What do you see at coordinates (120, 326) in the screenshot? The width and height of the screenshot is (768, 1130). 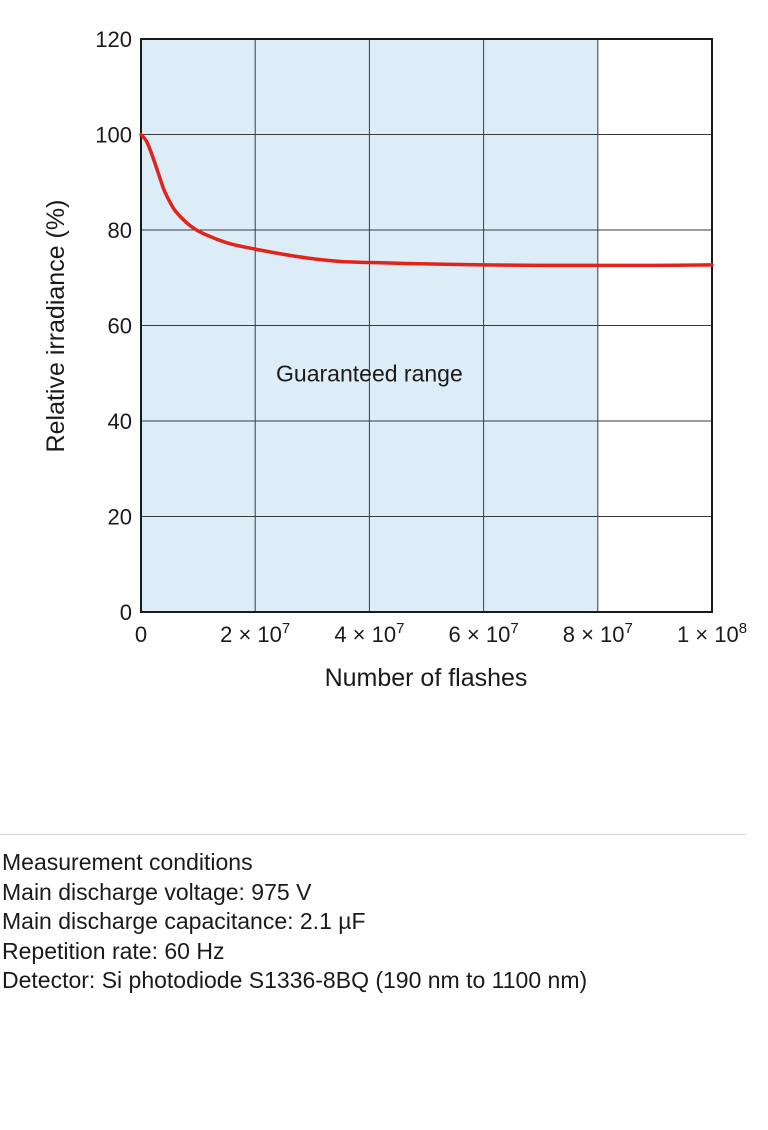 I see `y-tick-label: 60` at bounding box center [120, 326].